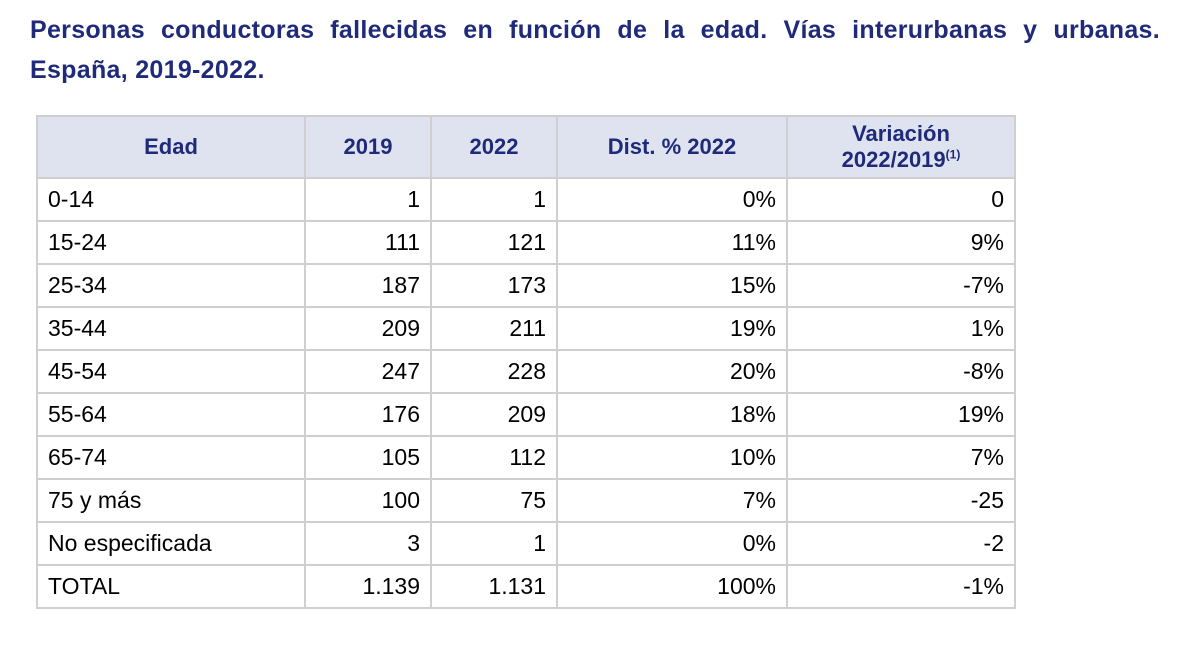 Image resolution: width=1186 pixels, height=656 pixels. Describe the element at coordinates (901, 242) in the screenshot. I see `cell-variacion: 9%` at that location.